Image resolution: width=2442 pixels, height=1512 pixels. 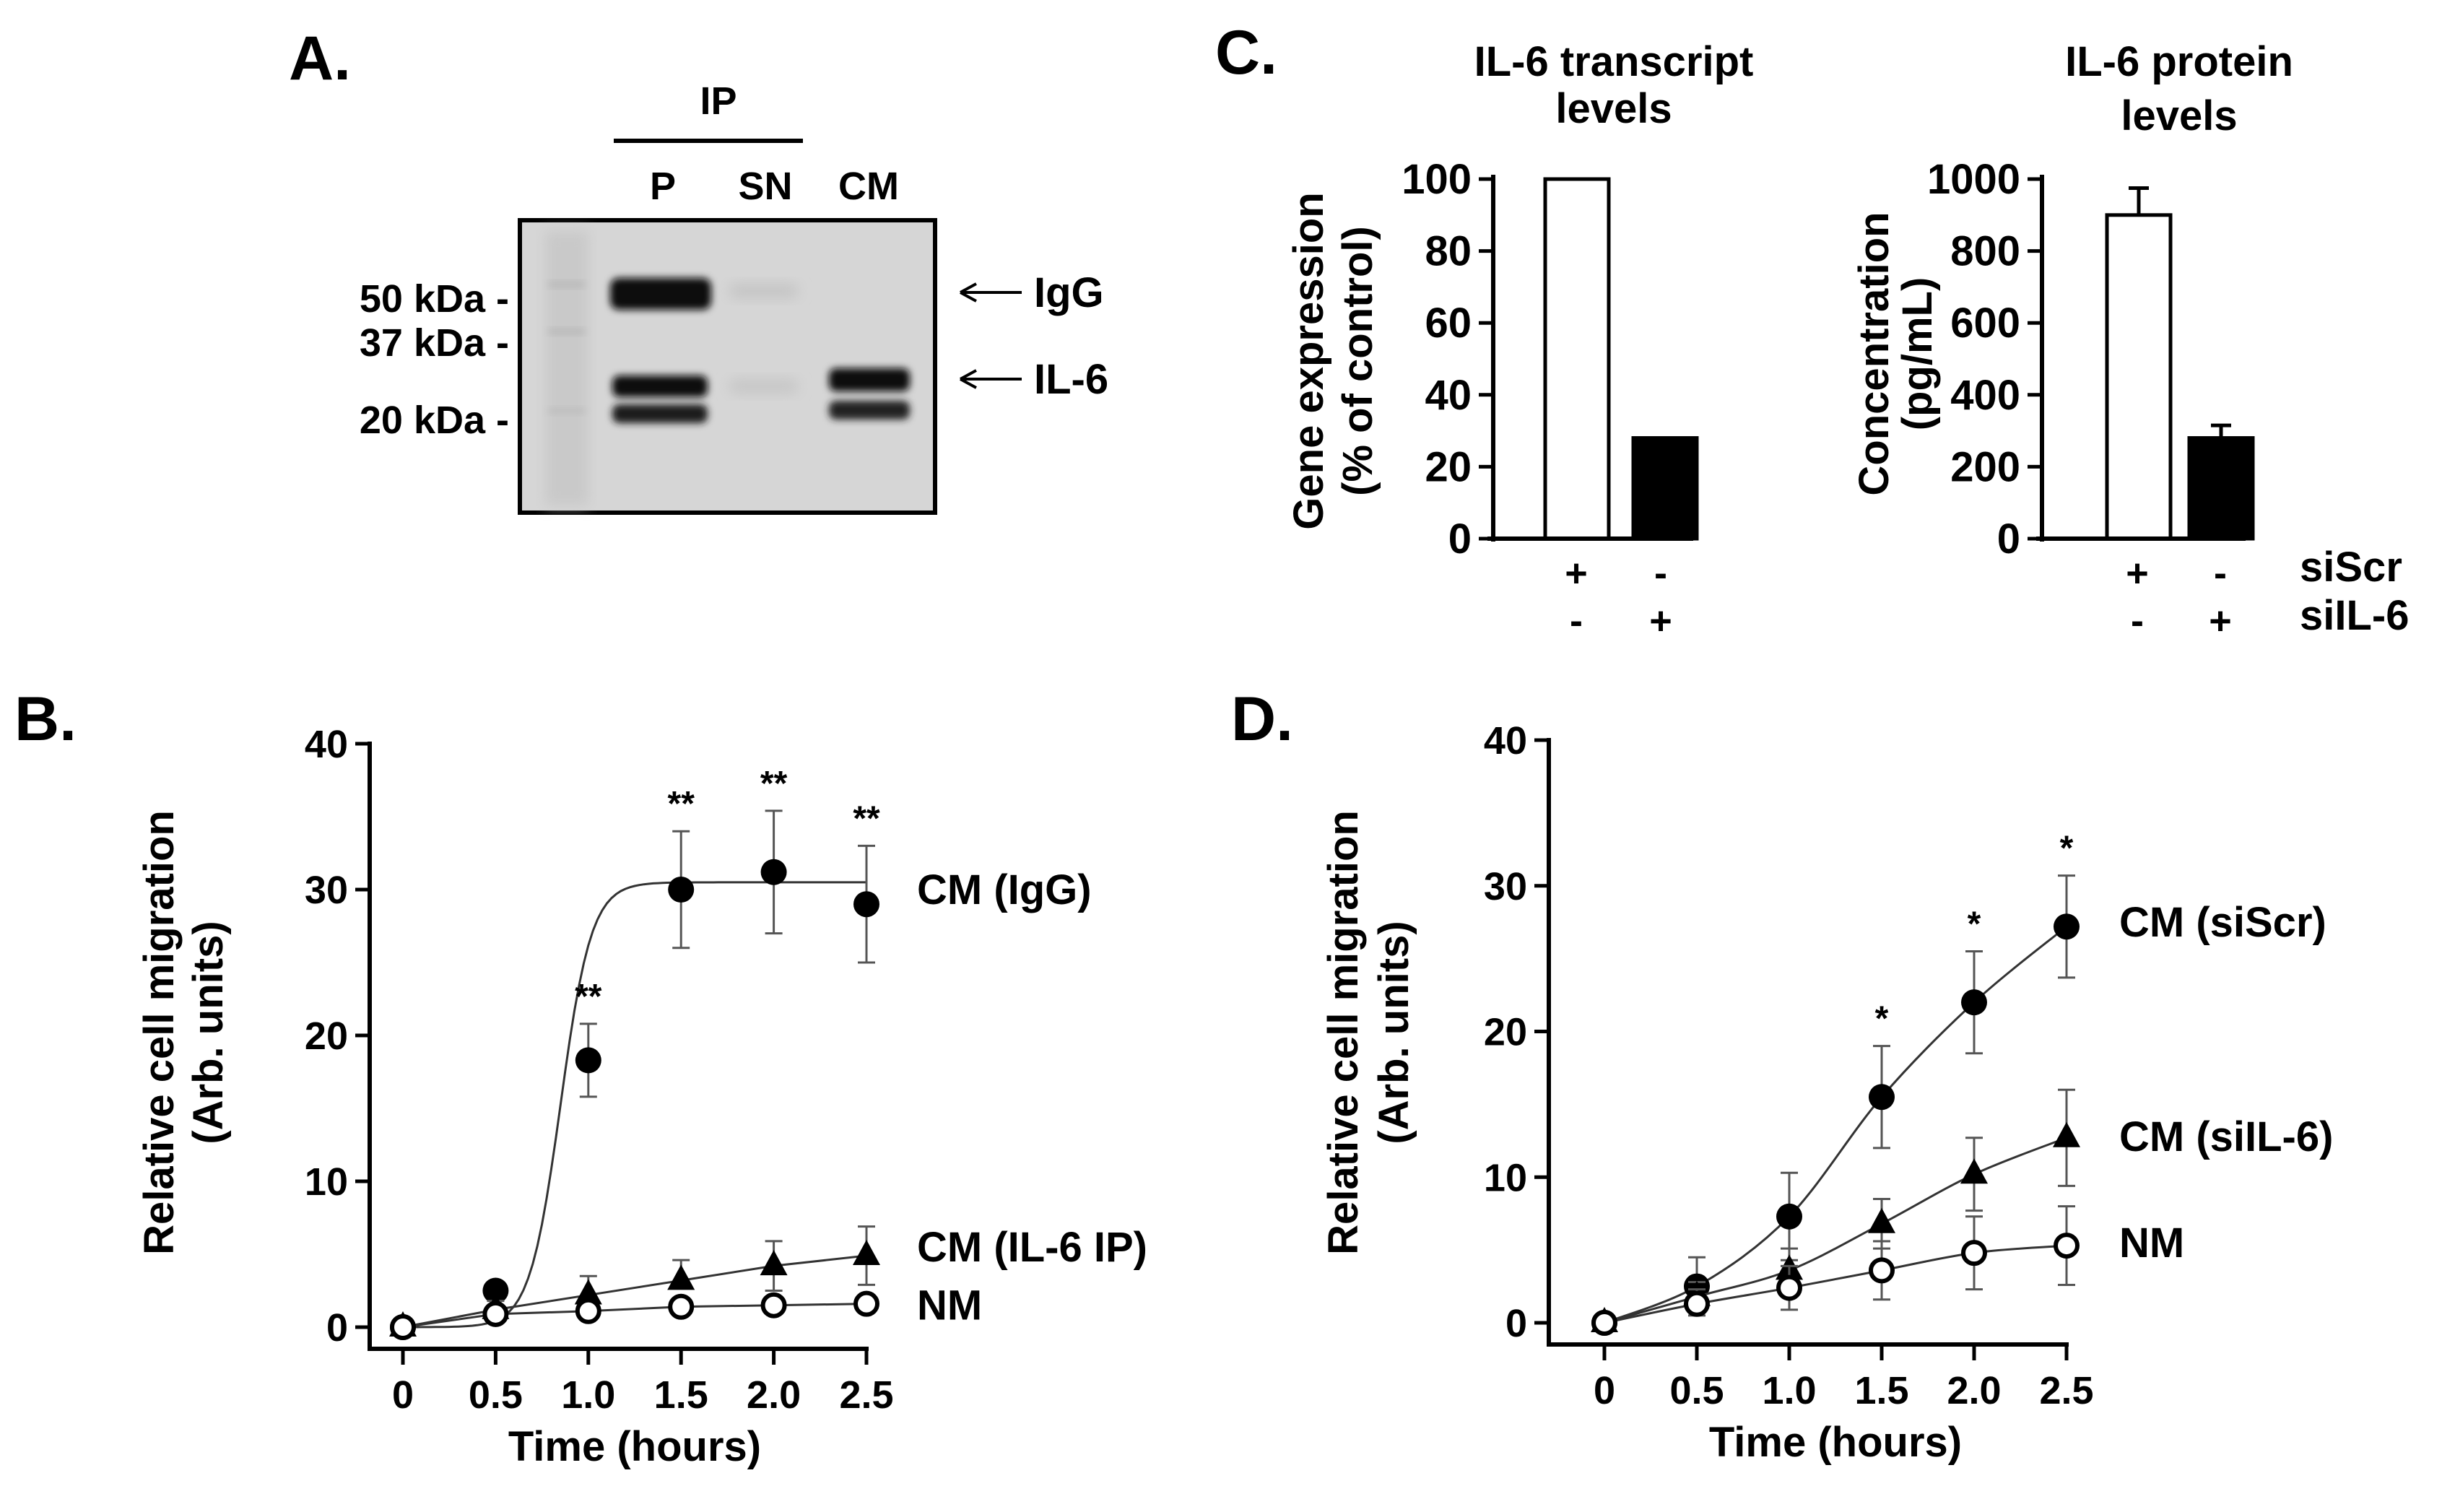 What do you see at coordinates (1448, 251) in the screenshot?
I see `chart-c1-ytick-label: 80` at bounding box center [1448, 251].